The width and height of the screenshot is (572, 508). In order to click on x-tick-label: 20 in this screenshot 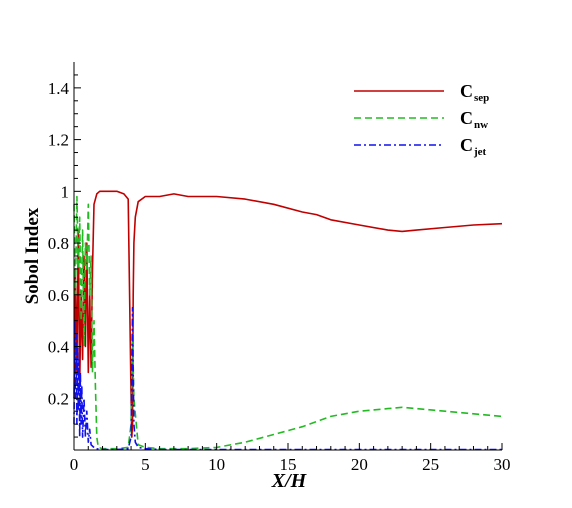, I will do `click(359, 464)`.